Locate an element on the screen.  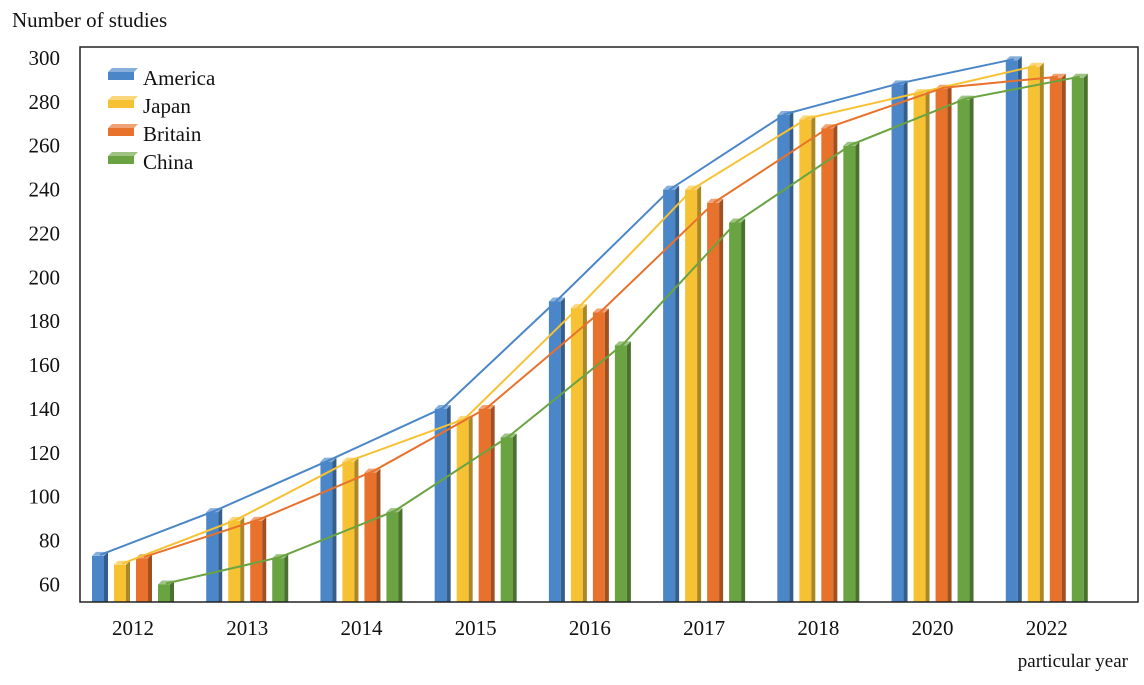
y-axis-title: Number of studies is located at coordinates (89, 20).